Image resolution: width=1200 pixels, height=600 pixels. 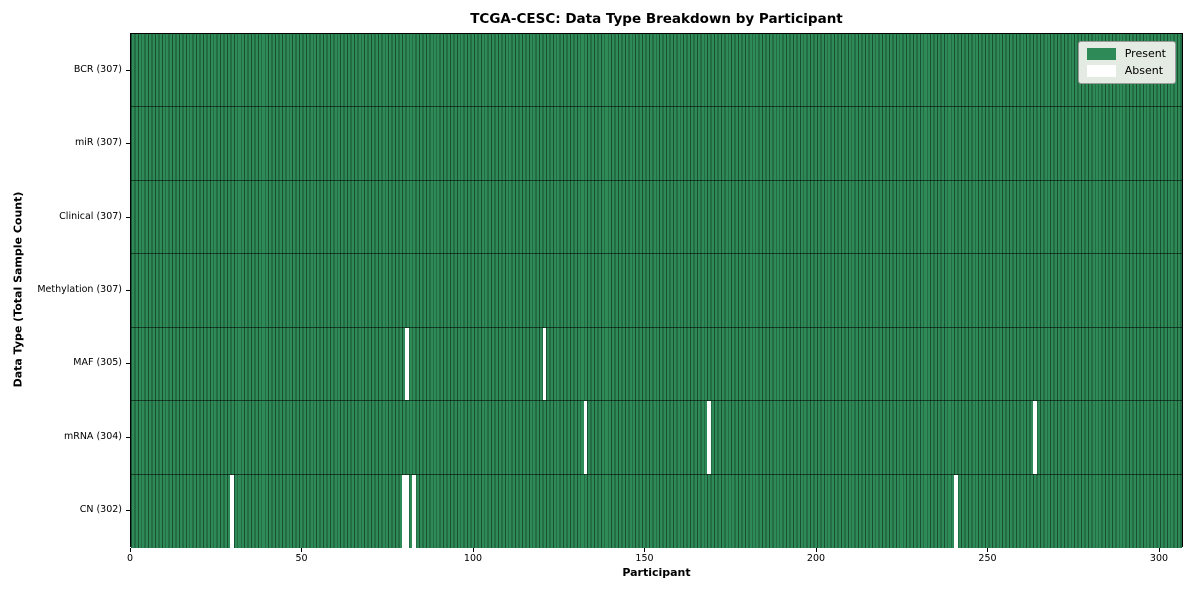 I want to click on heatmap-row-mrna, so click(x=656, y=438).